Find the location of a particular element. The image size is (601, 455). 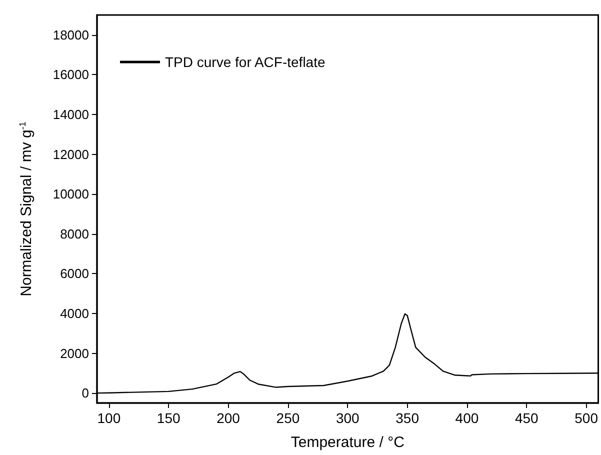

y-tick-label: 6000 is located at coordinates (74, 274).